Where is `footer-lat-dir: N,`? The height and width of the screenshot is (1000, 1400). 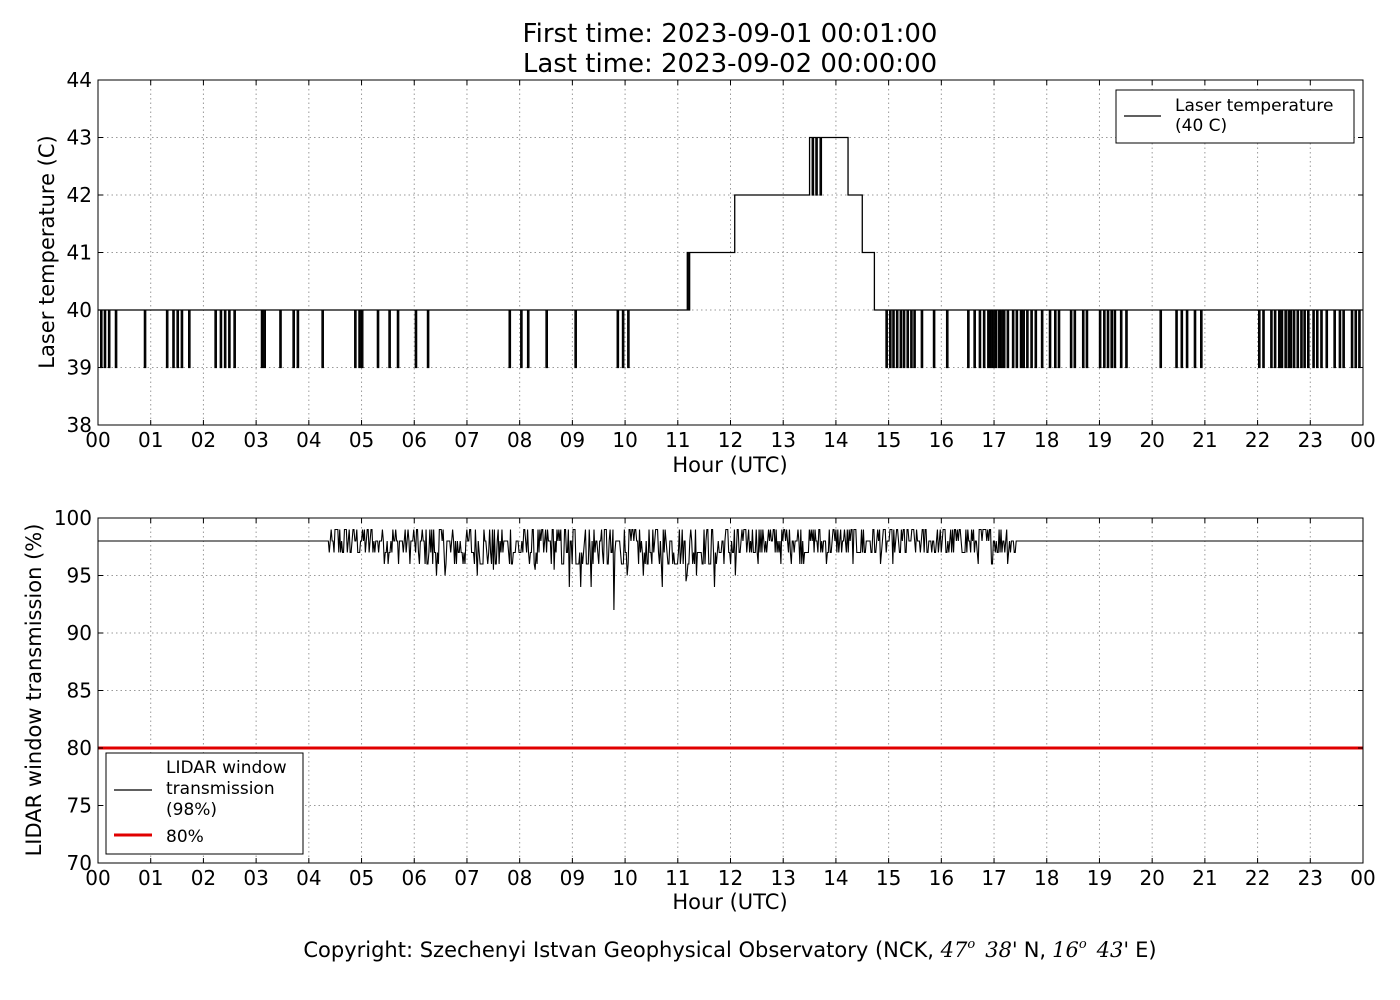 footer-lat-dir: N, is located at coordinates (1035, 950).